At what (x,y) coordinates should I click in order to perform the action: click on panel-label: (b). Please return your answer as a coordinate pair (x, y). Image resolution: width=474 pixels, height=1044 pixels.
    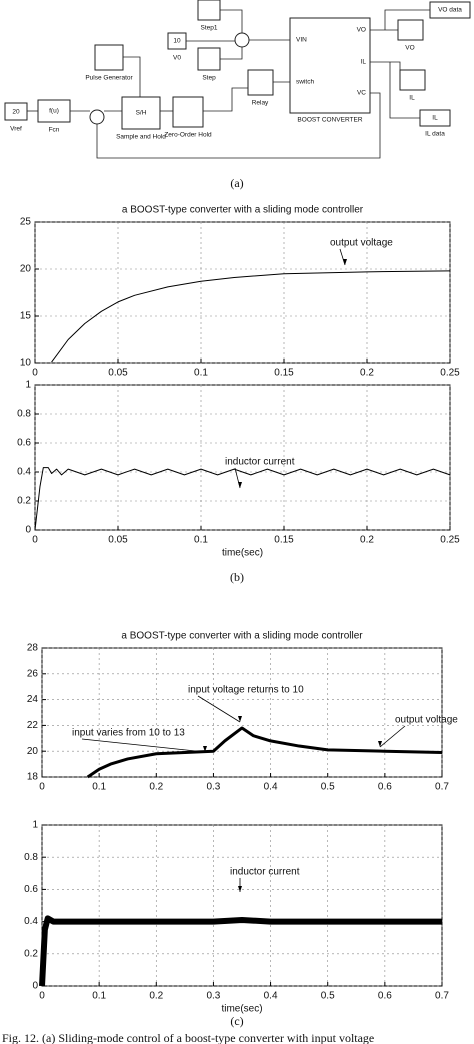
    Looking at the image, I should click on (237, 577).